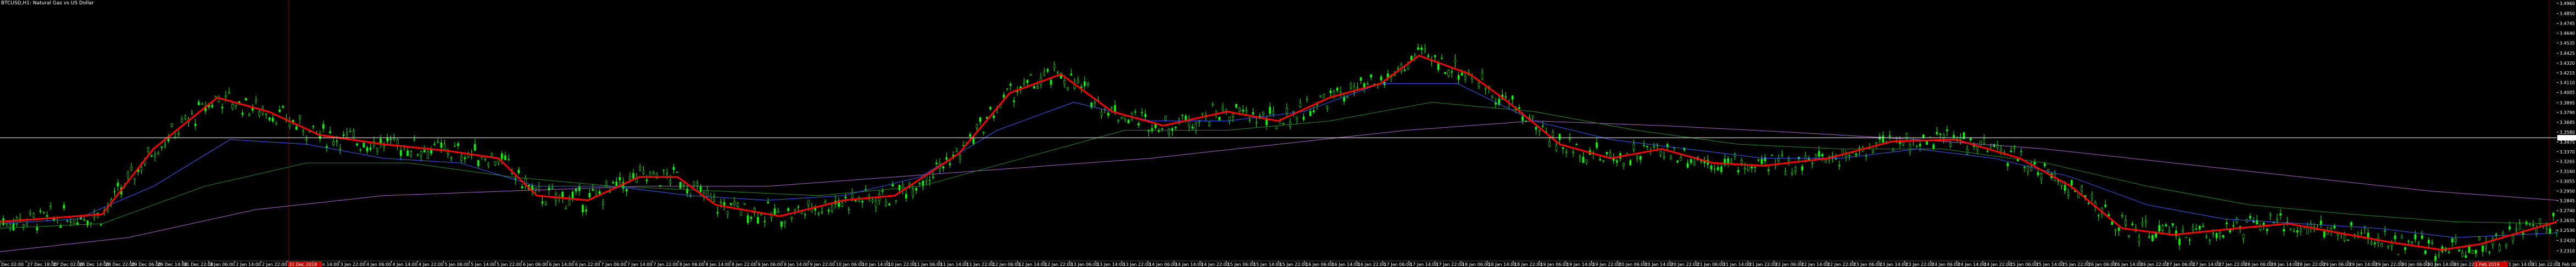 The height and width of the screenshot is (267, 2576). What do you see at coordinates (2487, 264) in the screenshot?
I see `highlighted-date-label: 1 Feb 2019` at bounding box center [2487, 264].